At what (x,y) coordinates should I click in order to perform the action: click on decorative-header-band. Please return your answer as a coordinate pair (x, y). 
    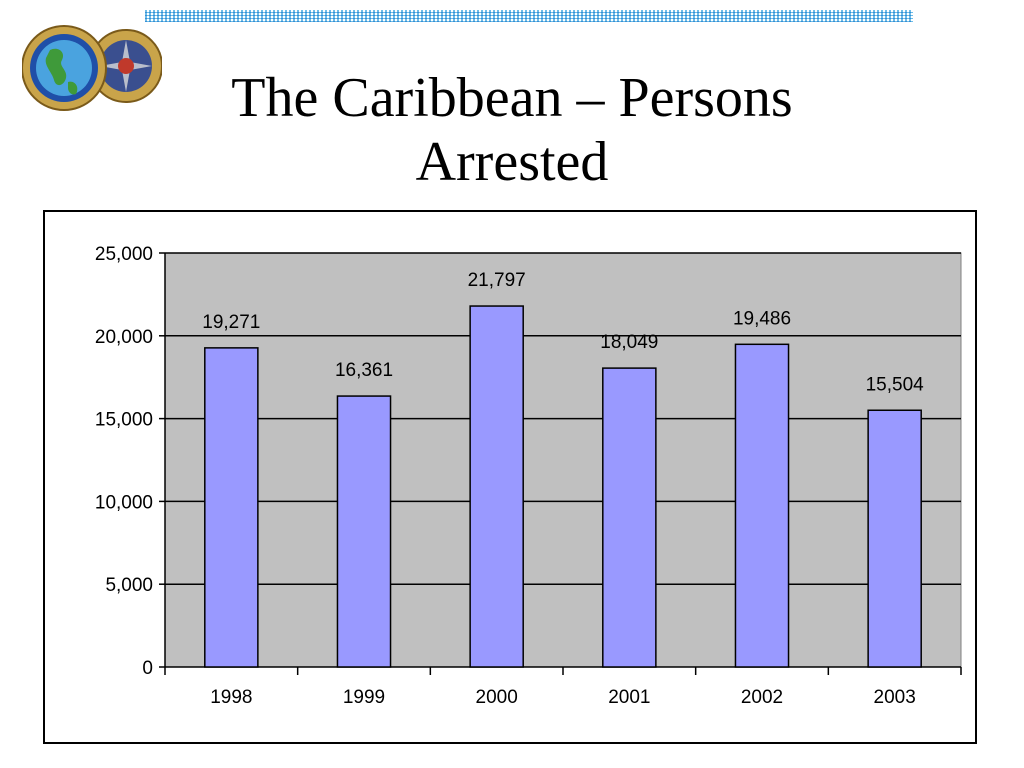
    Looking at the image, I should click on (529, 16).